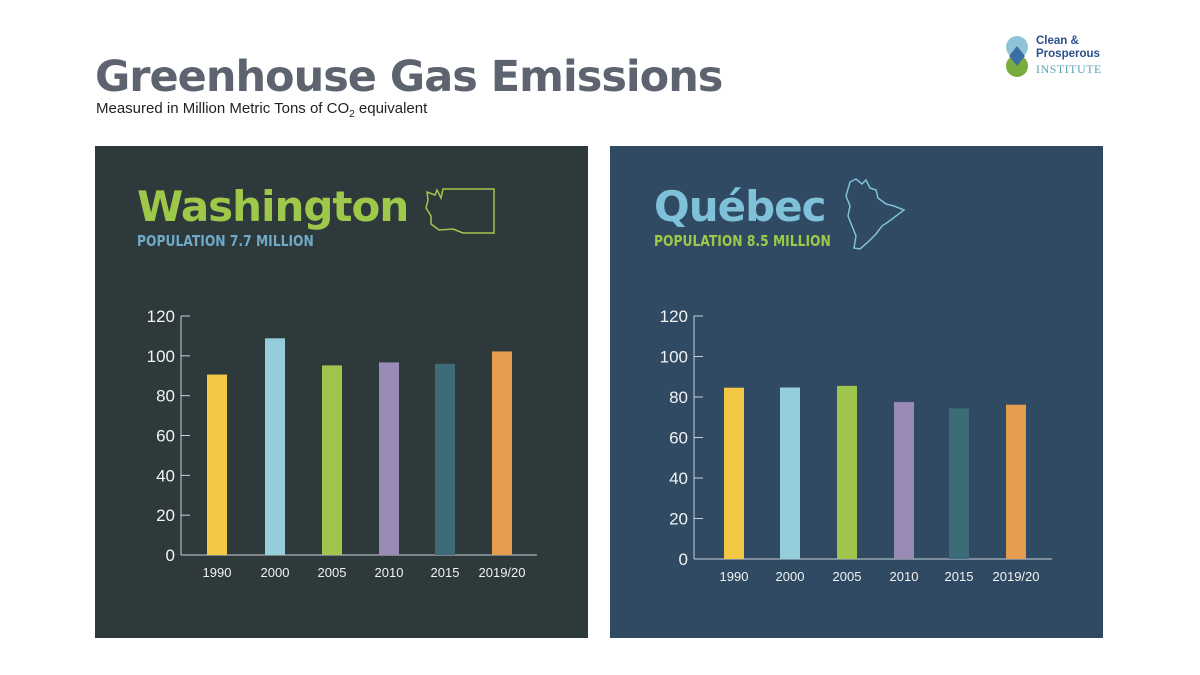 This screenshot has height=675, width=1200. What do you see at coordinates (273, 206) in the screenshot?
I see `panel-title: Washington` at bounding box center [273, 206].